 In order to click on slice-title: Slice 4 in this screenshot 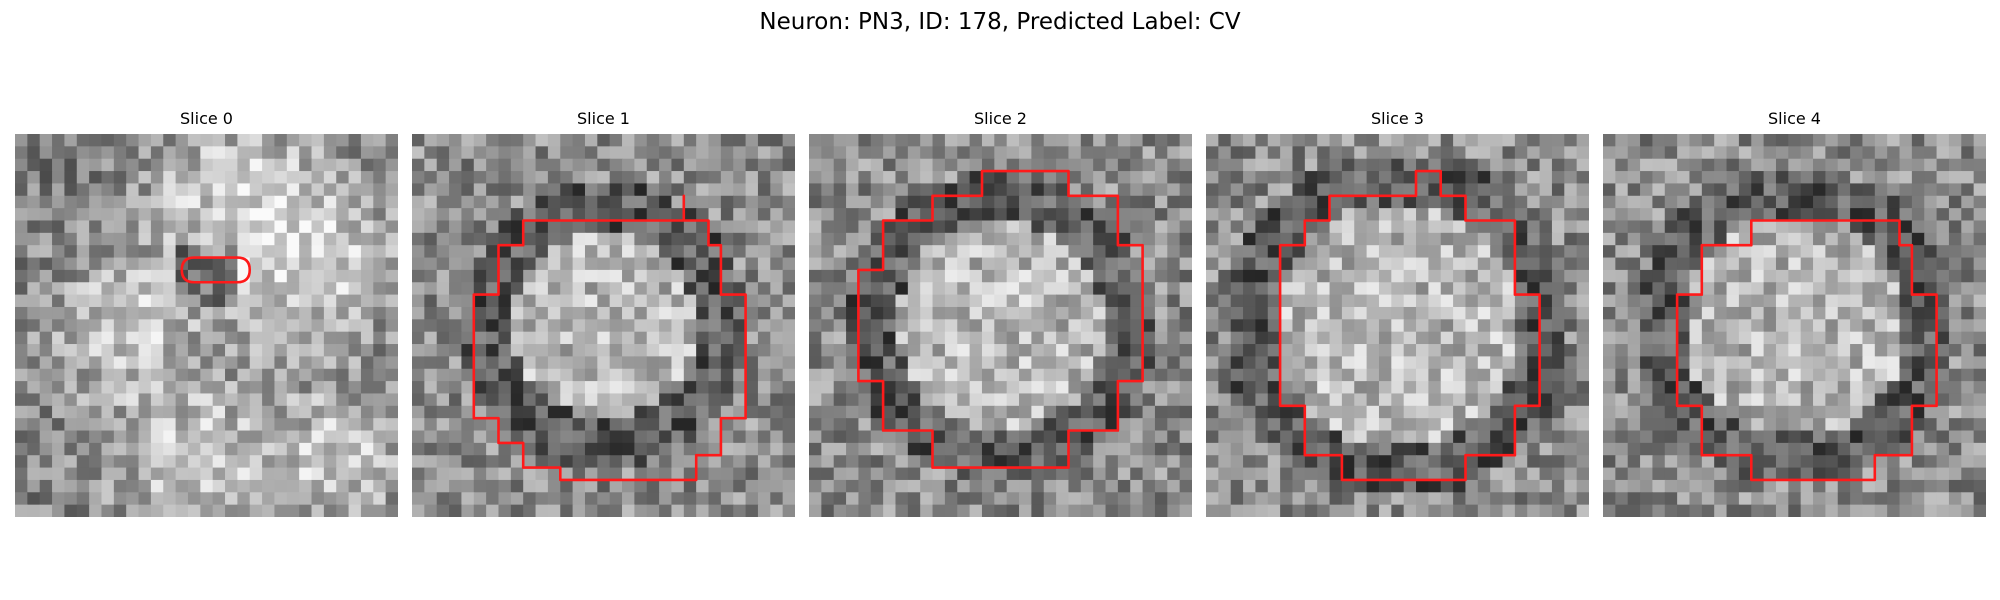, I will do `click(1794, 118)`.